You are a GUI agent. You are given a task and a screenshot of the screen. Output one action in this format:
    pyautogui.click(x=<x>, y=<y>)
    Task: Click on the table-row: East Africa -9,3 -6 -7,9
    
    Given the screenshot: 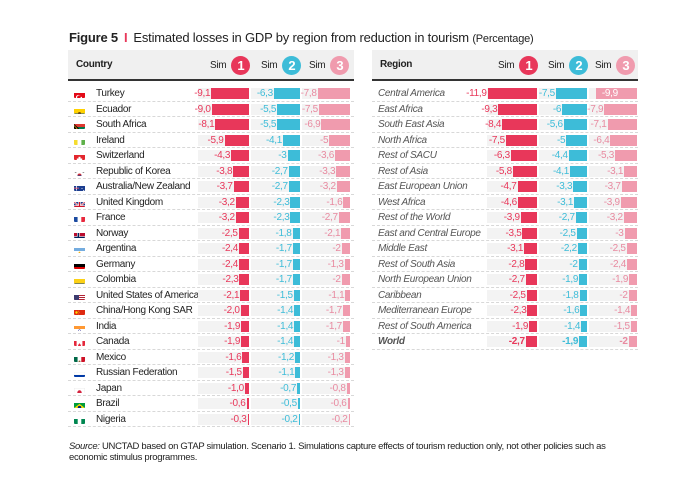 What is the action you would take?
    pyautogui.click(x=505, y=109)
    